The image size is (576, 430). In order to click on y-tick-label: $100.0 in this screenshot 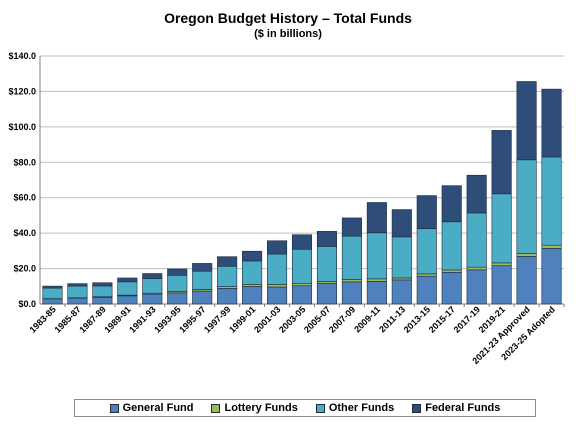, I will do `click(22, 127)`.